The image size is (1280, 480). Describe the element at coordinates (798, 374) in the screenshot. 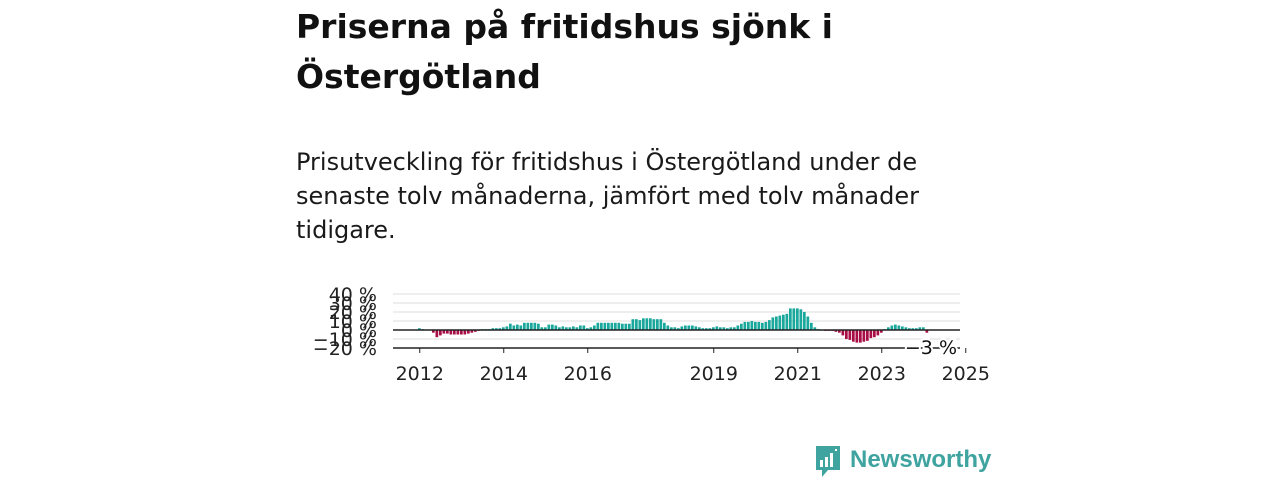

I see `x-tick-label: 2021` at that location.